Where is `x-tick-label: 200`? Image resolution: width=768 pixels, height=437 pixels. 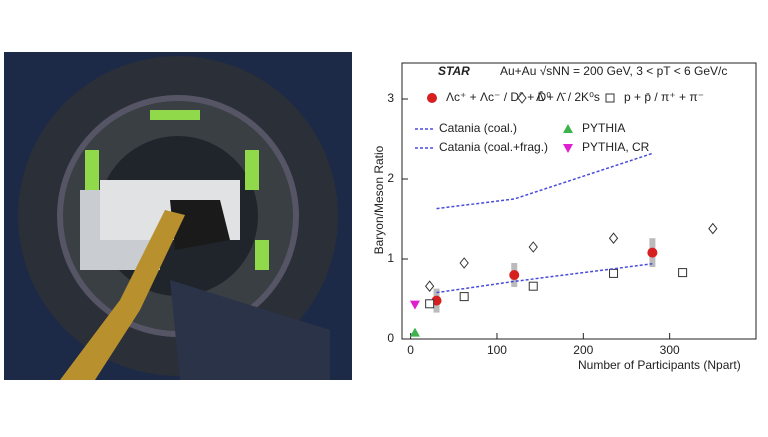 x-tick-label: 200 is located at coordinates (583, 350).